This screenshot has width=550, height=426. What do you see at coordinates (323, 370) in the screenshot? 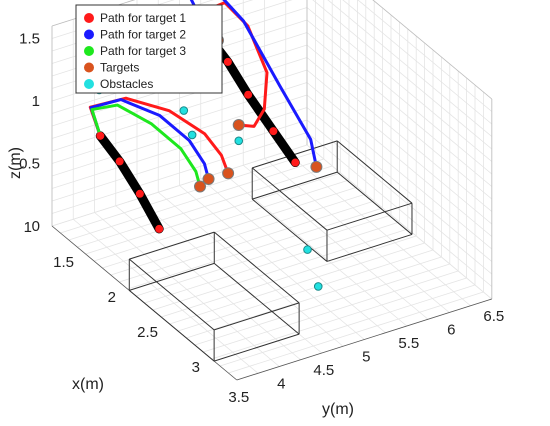
I see `y-tick-label: 4.5` at bounding box center [323, 370].